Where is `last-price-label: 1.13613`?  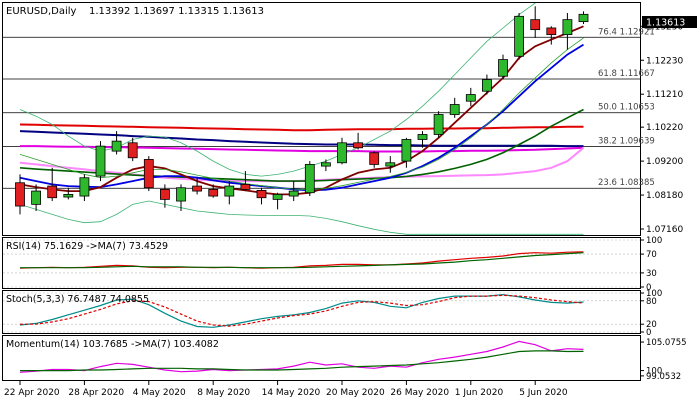
last-price-label: 1.13613 is located at coordinates (665, 23).